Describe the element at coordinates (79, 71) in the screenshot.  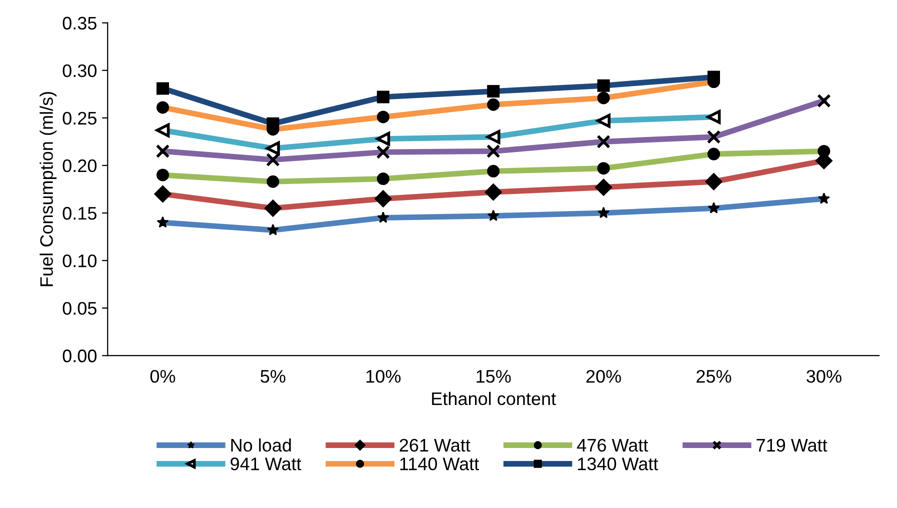
I see `y-tick-label: 0.30` at that location.